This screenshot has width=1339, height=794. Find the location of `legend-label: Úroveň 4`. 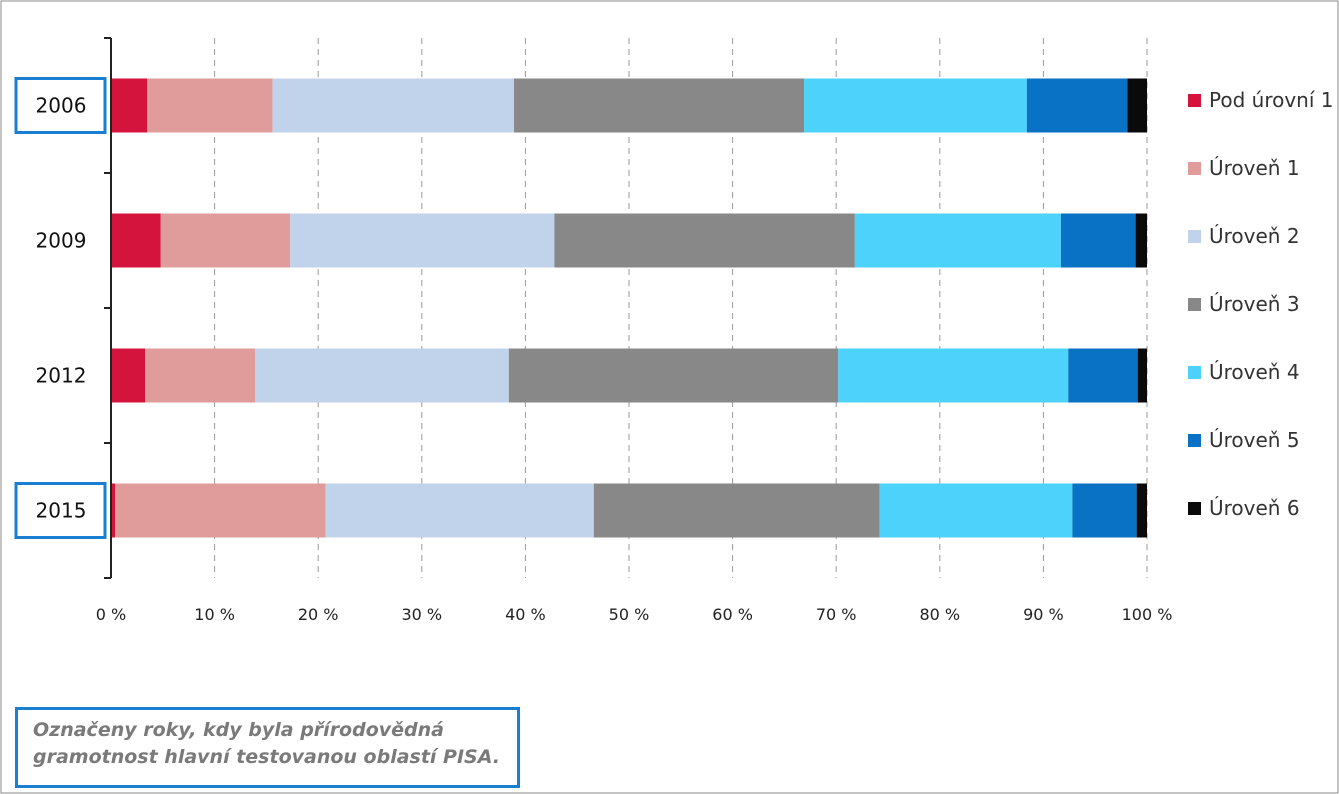

legend-label: Úroveň 4 is located at coordinates (1254, 372).